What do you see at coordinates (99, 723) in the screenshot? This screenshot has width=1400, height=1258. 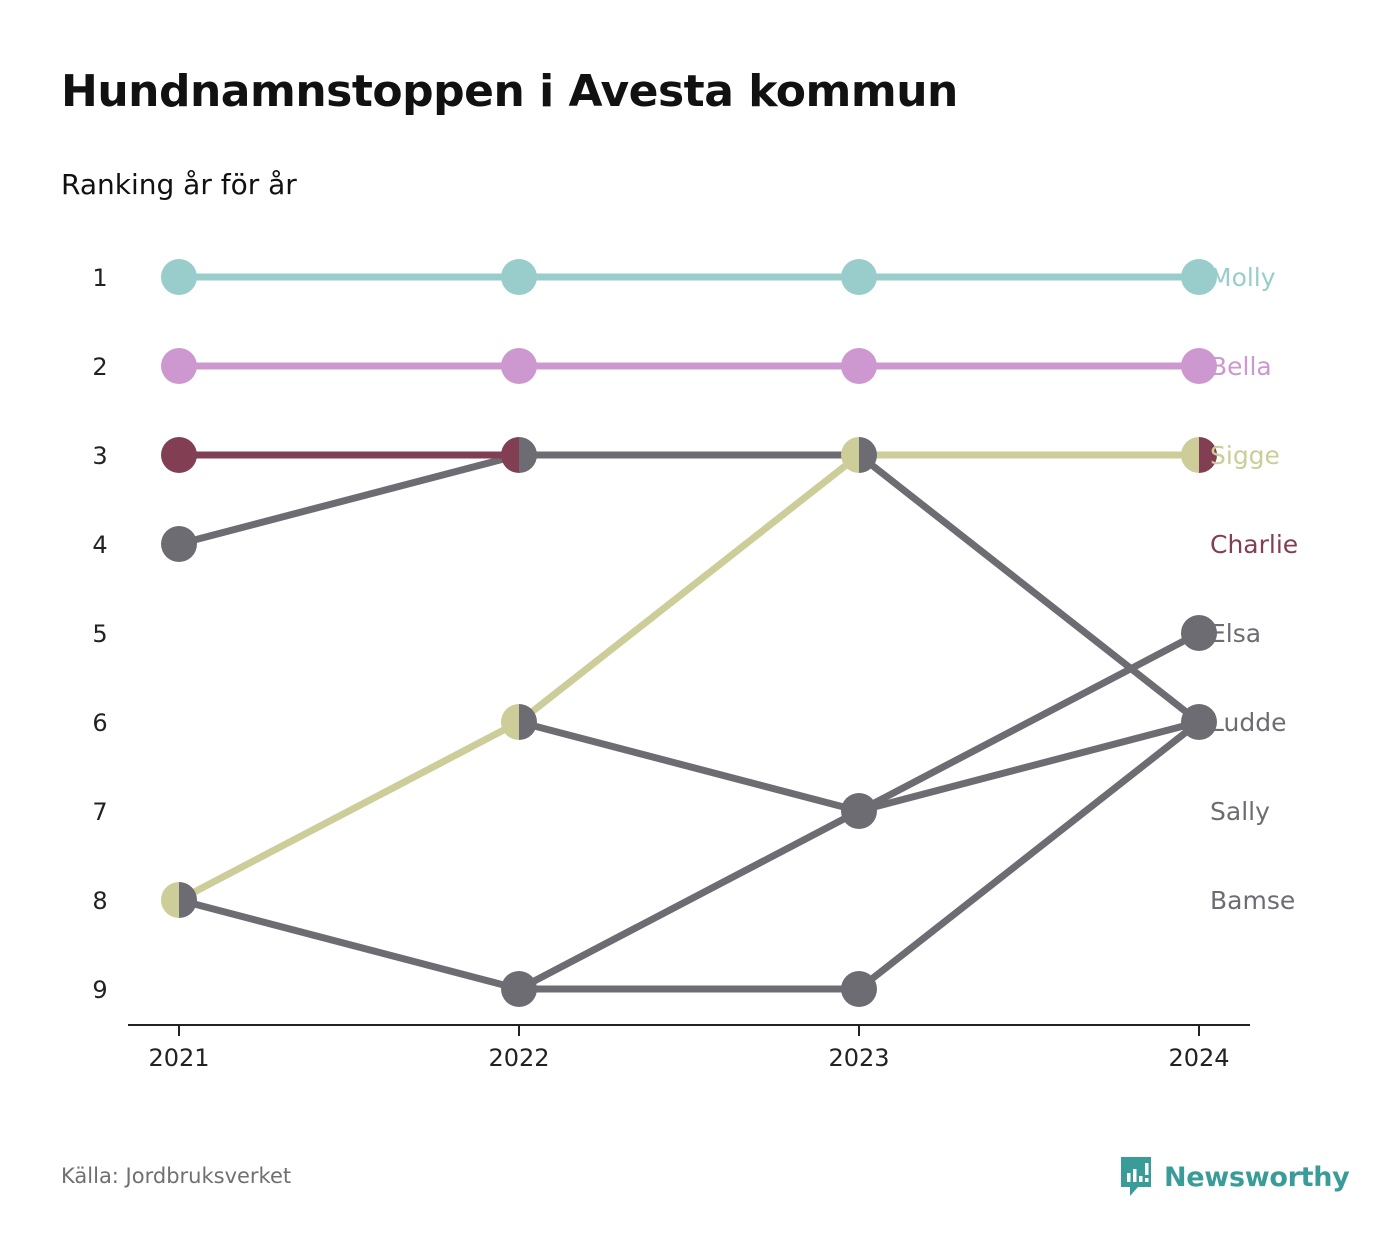 I see `y-tick-label: 6` at bounding box center [99, 723].